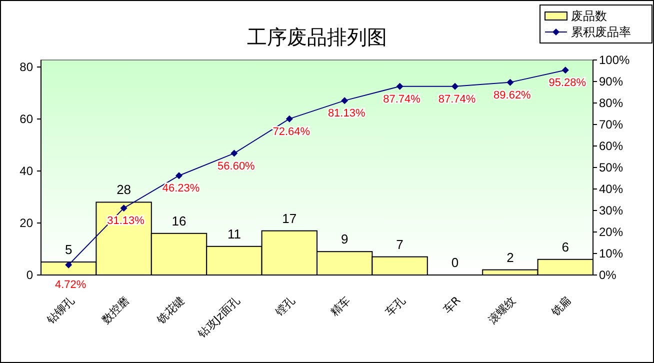  Describe the element at coordinates (611, 211) in the screenshot. I see `y2-tick-label: 30%` at that location.